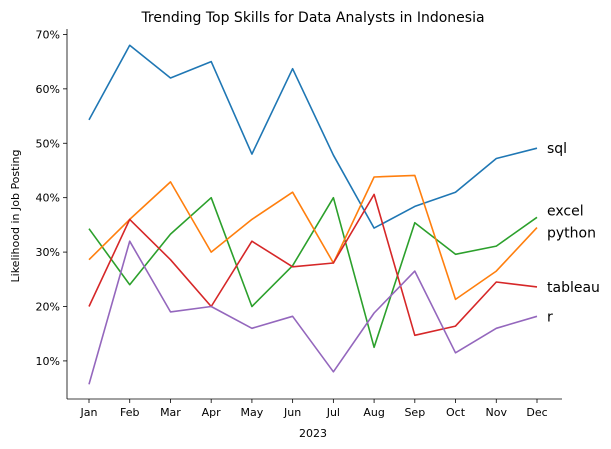 This screenshot has height=449, width=611. I want to click on y-axis-label: Likelihood in Job Posting, so click(15, 216).